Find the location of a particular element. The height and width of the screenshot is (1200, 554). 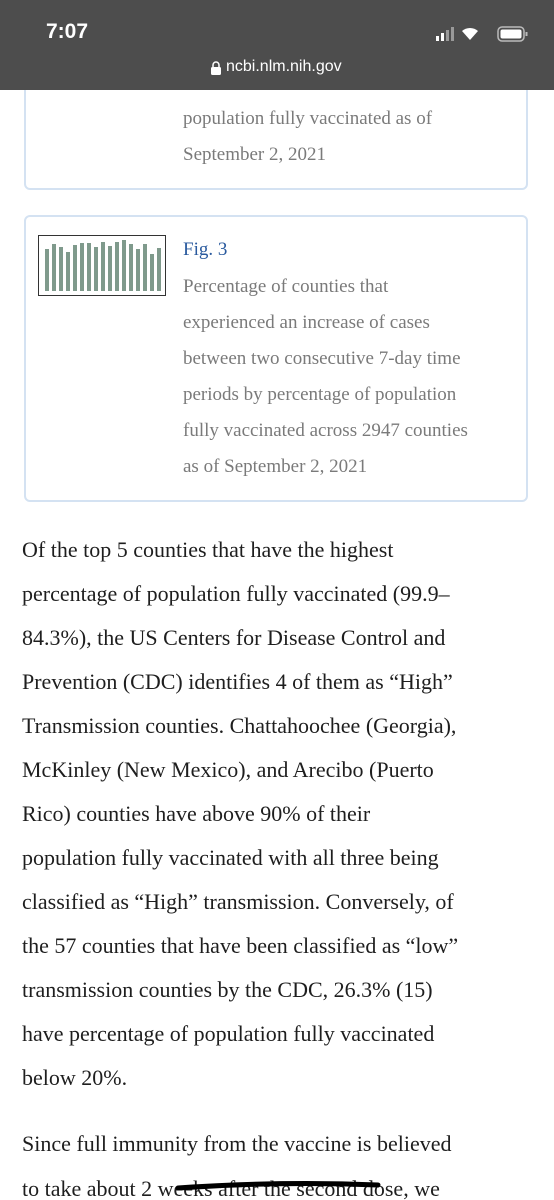

caption-line: as of September 2, 2021 is located at coordinates (275, 466).